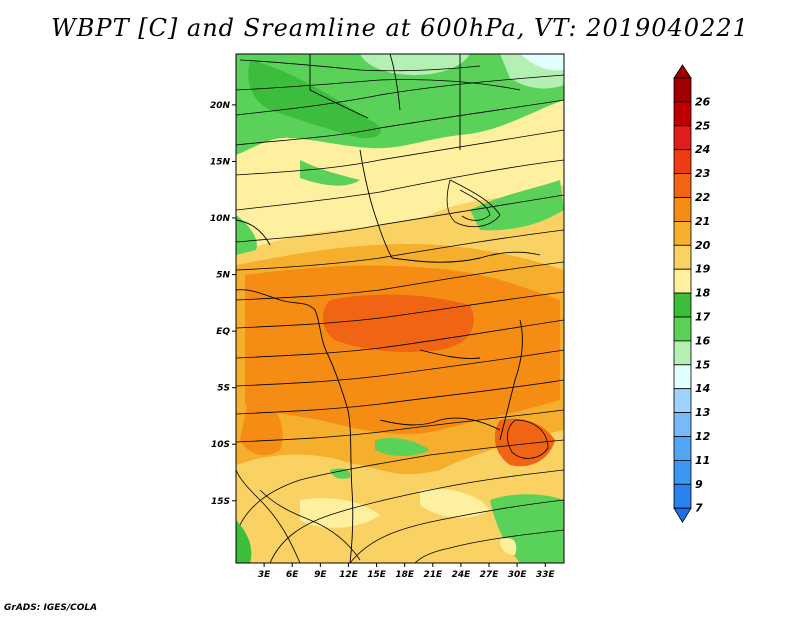  Describe the element at coordinates (51, 608) in the screenshot. I see `grads-credit: GrADS: IGES/COLA` at that location.